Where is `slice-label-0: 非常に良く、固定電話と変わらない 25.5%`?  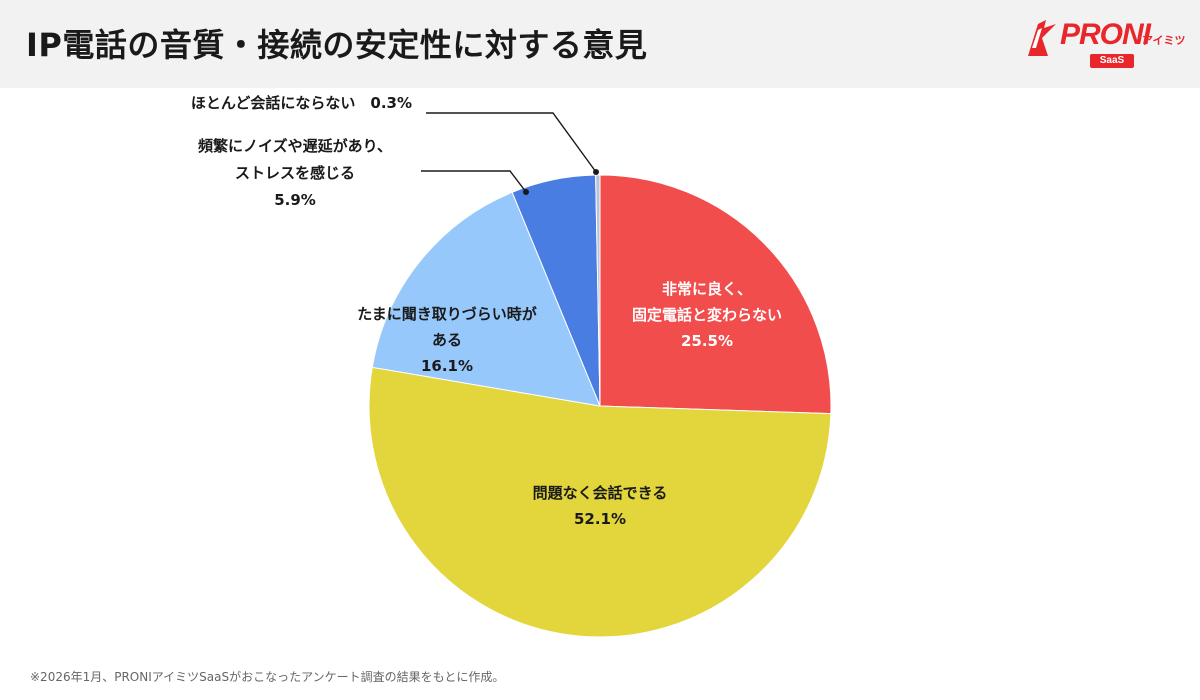 slice-label-0: 非常に良く、固定電話と変わらない 25.5% is located at coordinates (707, 315).